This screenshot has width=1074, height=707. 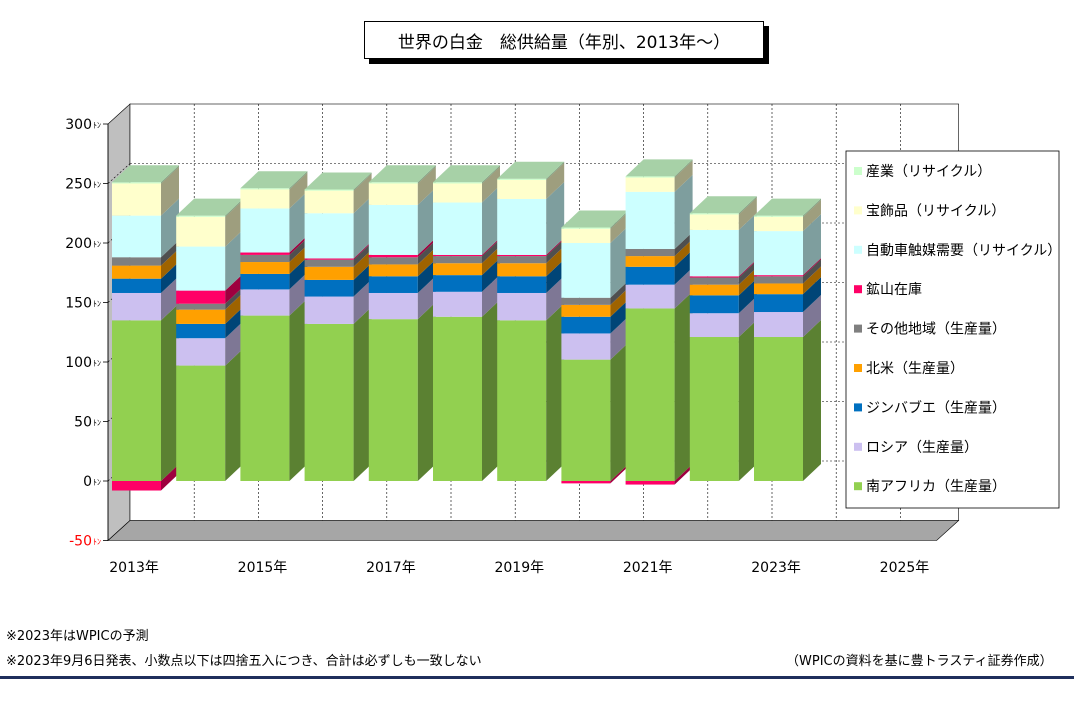 I want to click on floor, so click(x=533, y=530).